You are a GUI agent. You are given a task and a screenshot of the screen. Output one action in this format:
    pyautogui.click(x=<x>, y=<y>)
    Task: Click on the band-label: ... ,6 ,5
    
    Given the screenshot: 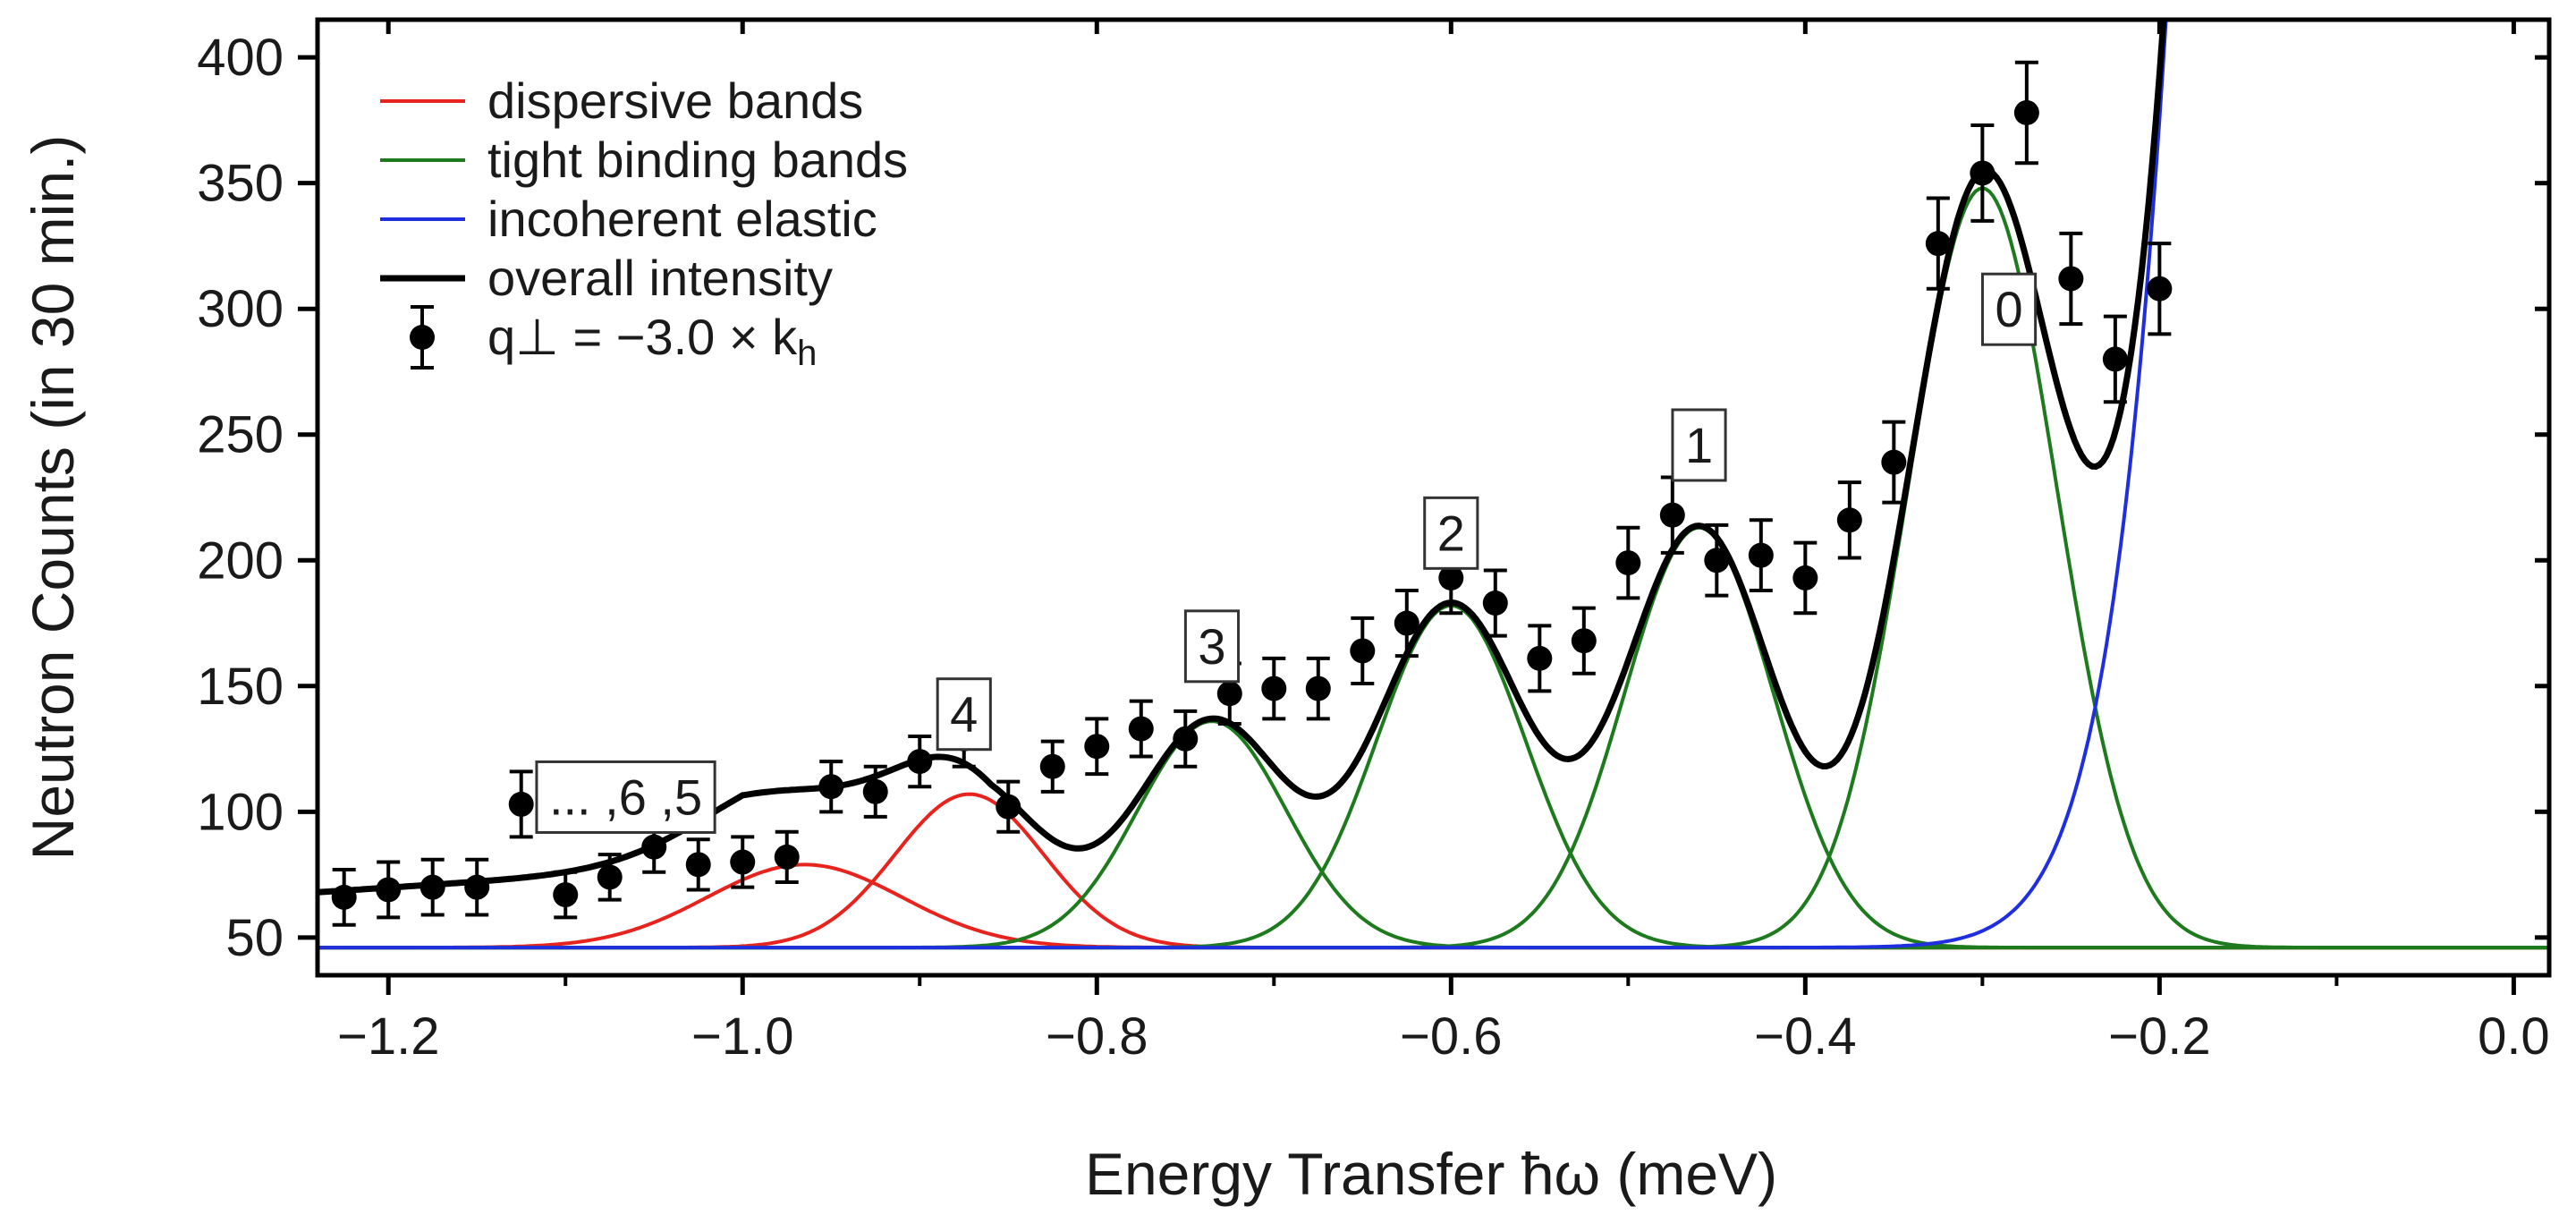 What is the action you would take?
    pyautogui.click(x=625, y=797)
    